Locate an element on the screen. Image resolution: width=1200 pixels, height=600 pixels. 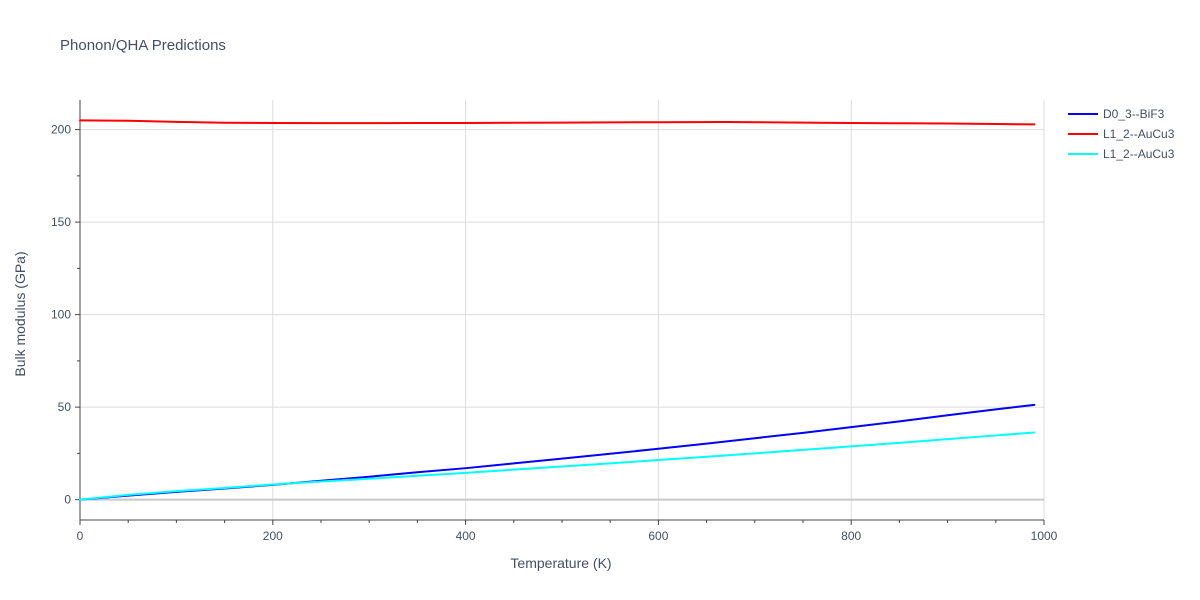
y-axis-title: Bulk modulus (GPa) is located at coordinates (20, 313).